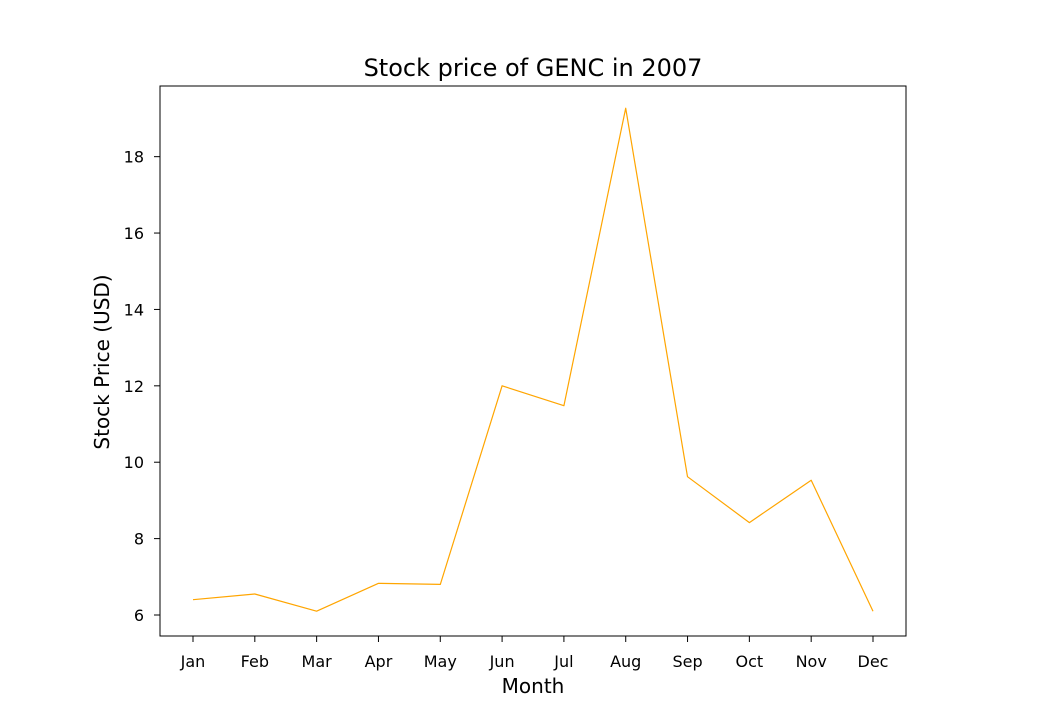 The image size is (1040, 719). Describe the element at coordinates (811, 480) in the screenshot. I see `data-point-nov` at that location.